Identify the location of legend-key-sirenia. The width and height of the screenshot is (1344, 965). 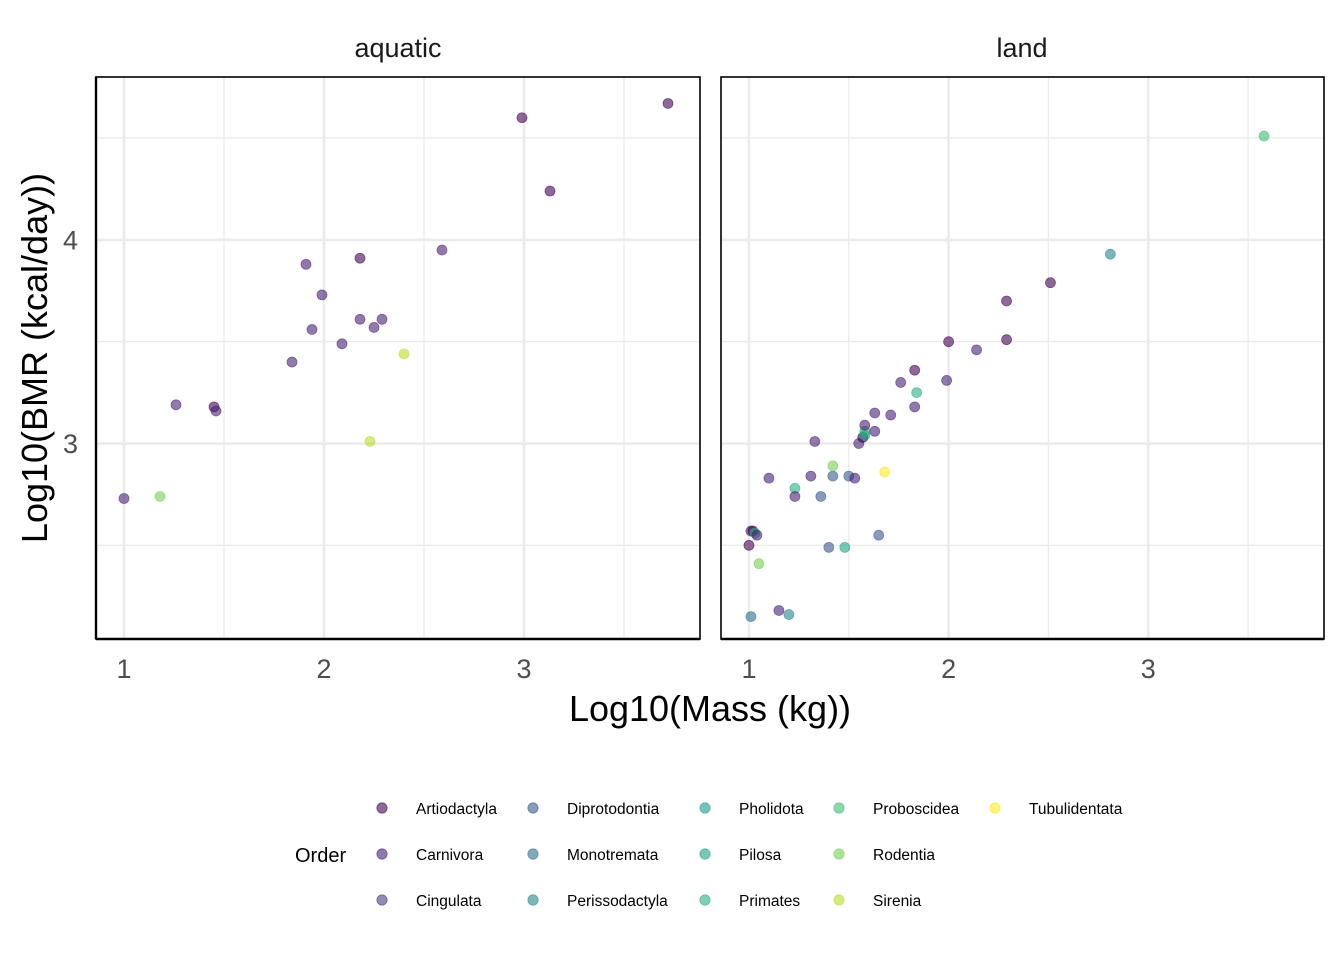
(839, 900).